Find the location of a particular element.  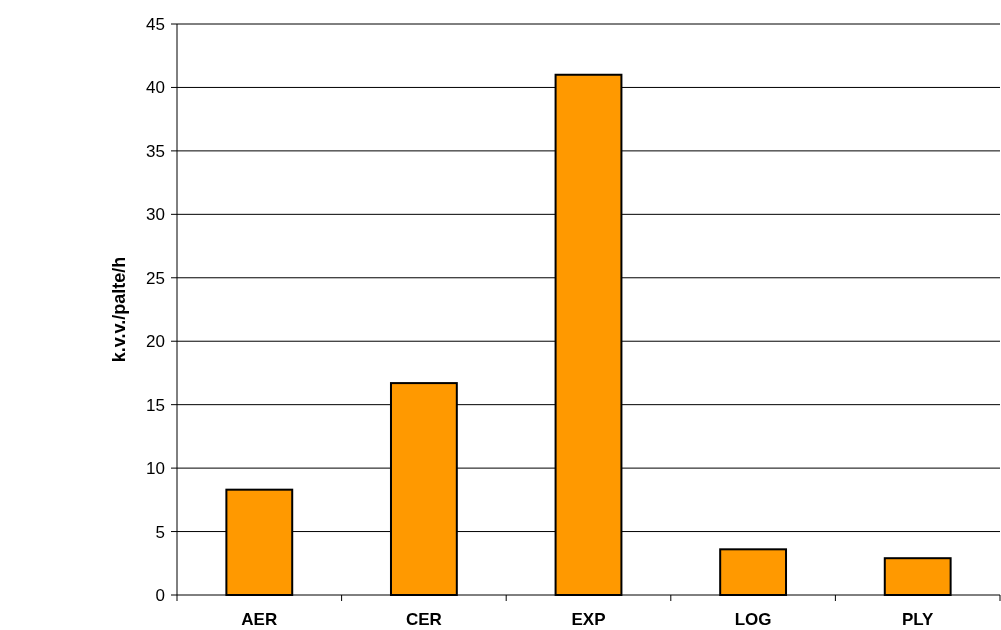

x-tick-label: CER is located at coordinates (423, 619).